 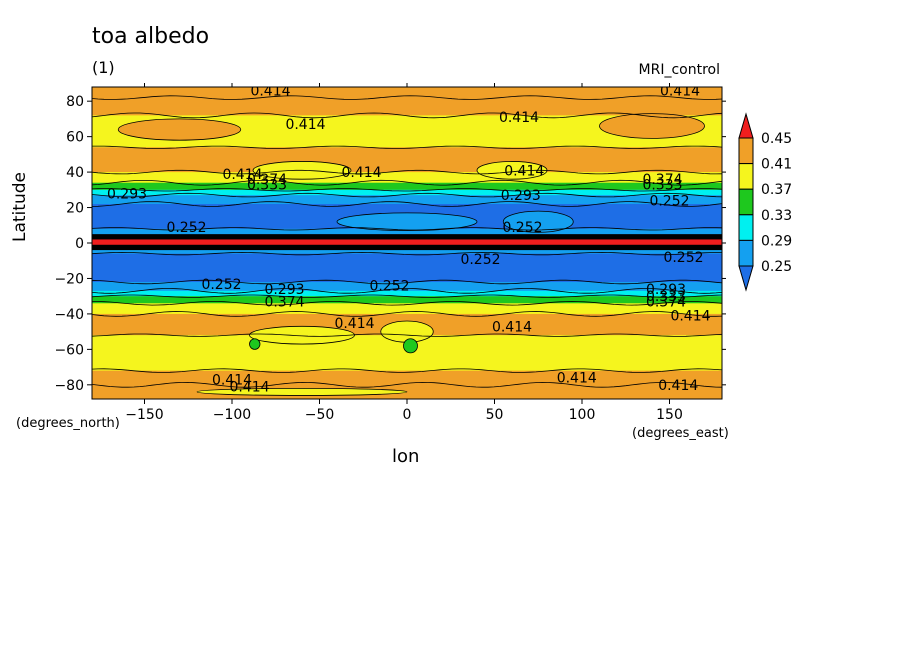 What do you see at coordinates (522, 228) in the screenshot?
I see `contour-label-15: 0.252` at bounding box center [522, 228].